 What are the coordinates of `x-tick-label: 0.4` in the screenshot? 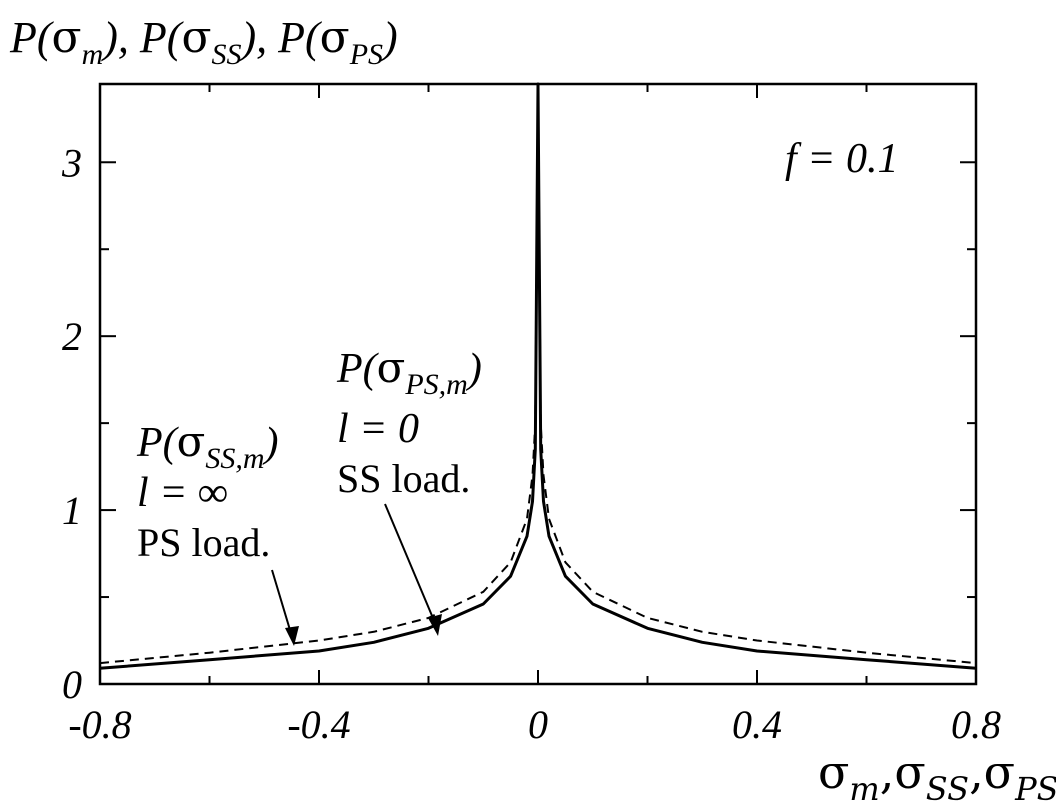 It's located at (757, 724).